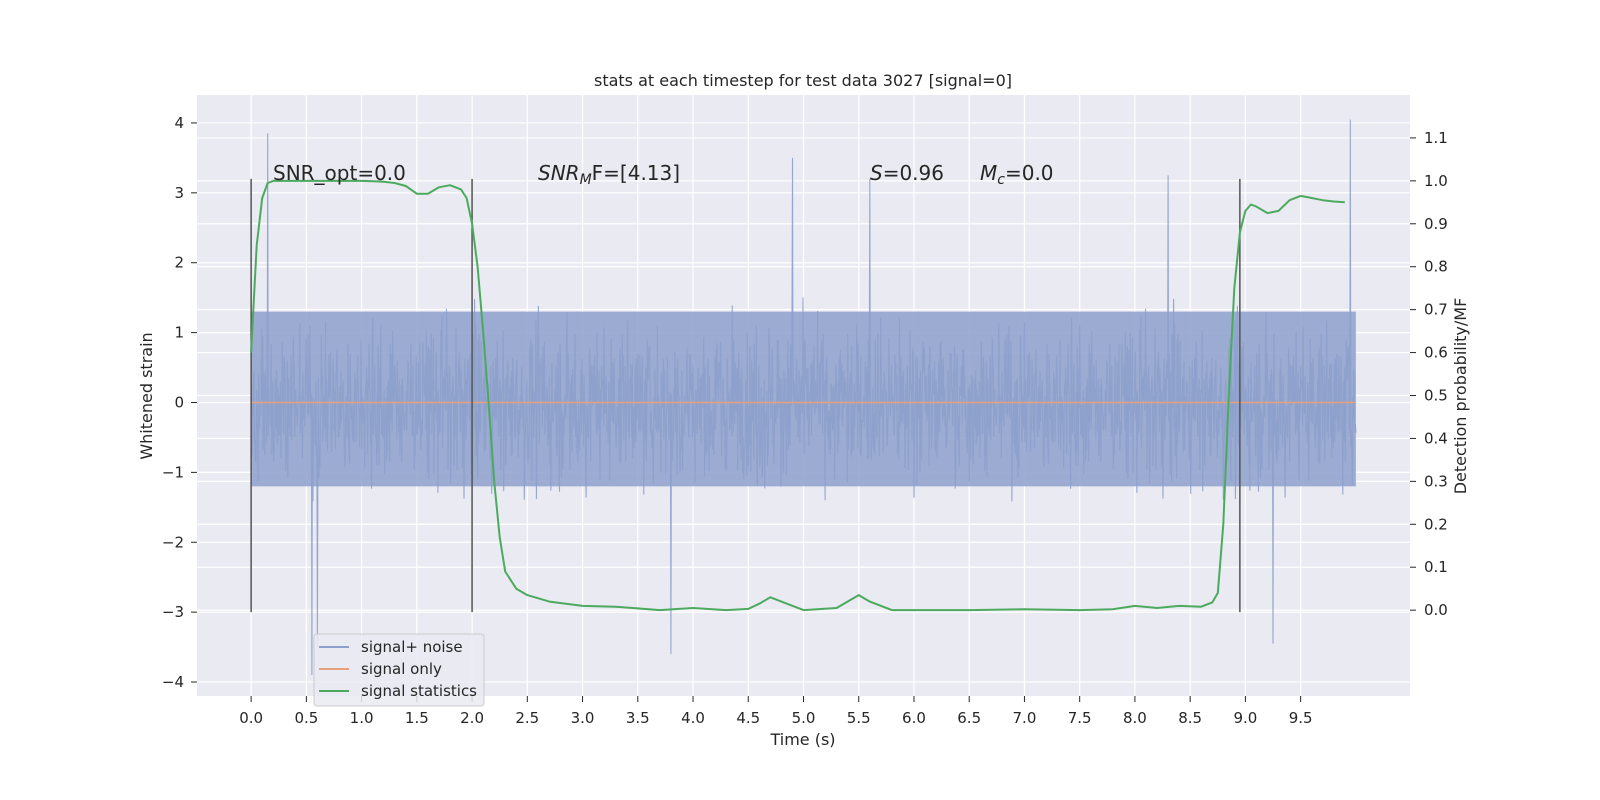 The width and height of the screenshot is (1600, 800). What do you see at coordinates (1436, 138) in the screenshot?
I see `right-tick-label: 1.1` at bounding box center [1436, 138].